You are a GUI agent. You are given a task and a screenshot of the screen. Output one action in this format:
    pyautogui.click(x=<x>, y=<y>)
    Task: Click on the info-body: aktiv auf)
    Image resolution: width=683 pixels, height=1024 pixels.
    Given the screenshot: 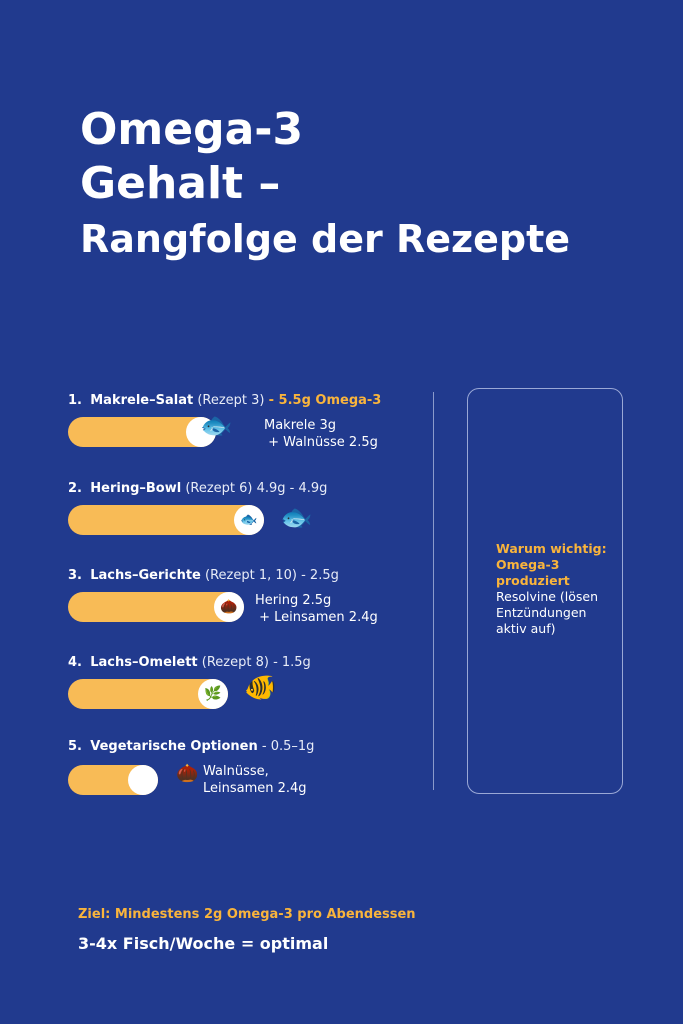 What is the action you would take?
    pyautogui.click(x=526, y=628)
    